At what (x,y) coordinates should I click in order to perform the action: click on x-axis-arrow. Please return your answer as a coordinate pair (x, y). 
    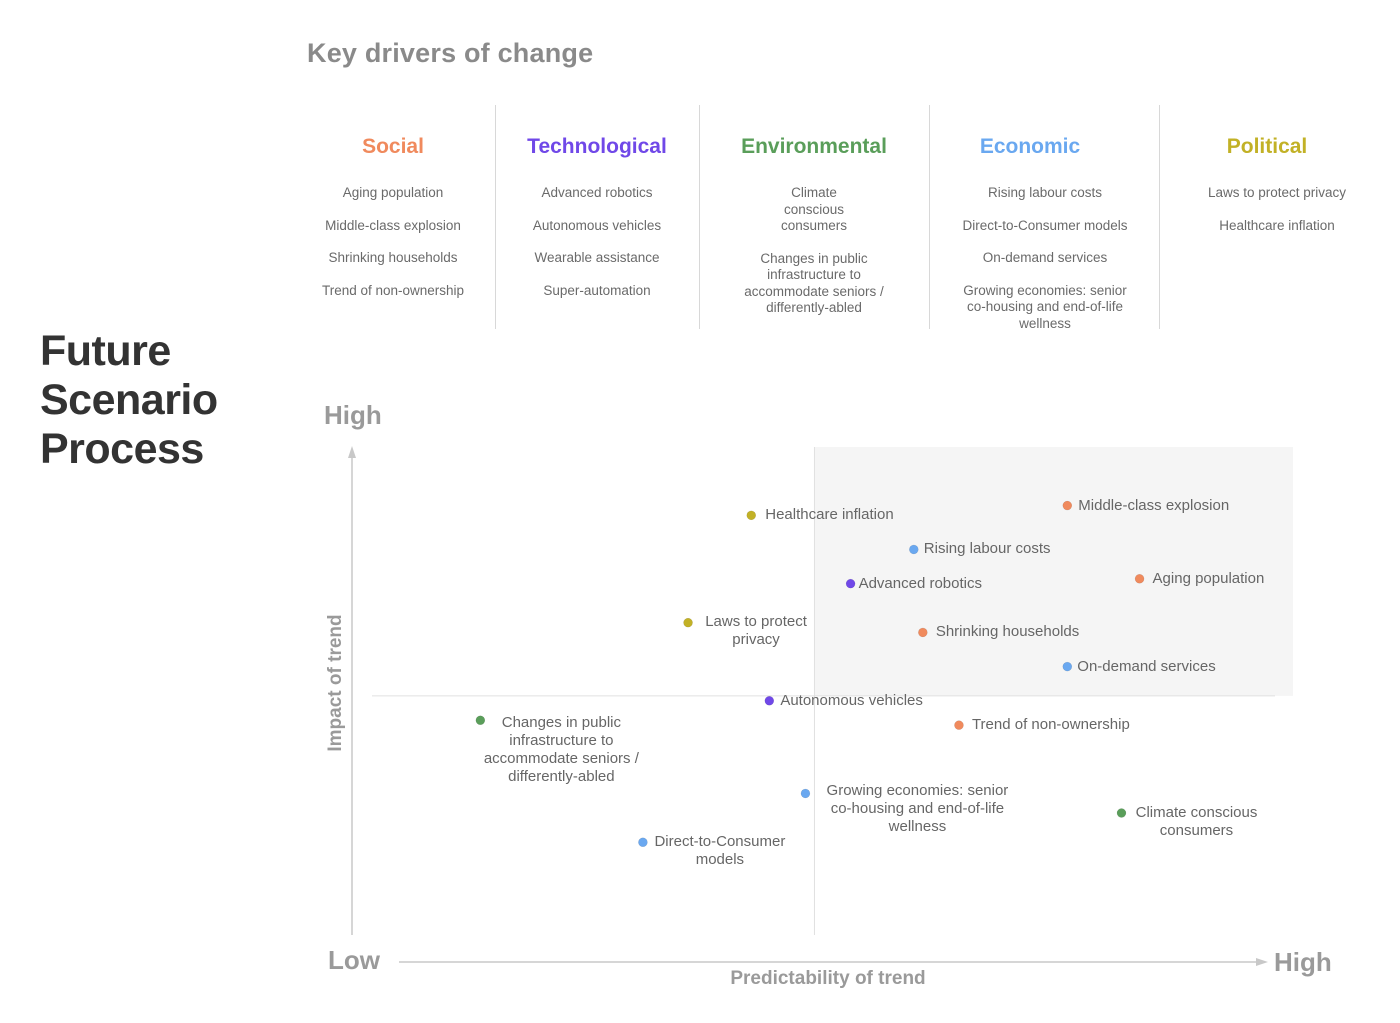
    Looking at the image, I should click on (1262, 962).